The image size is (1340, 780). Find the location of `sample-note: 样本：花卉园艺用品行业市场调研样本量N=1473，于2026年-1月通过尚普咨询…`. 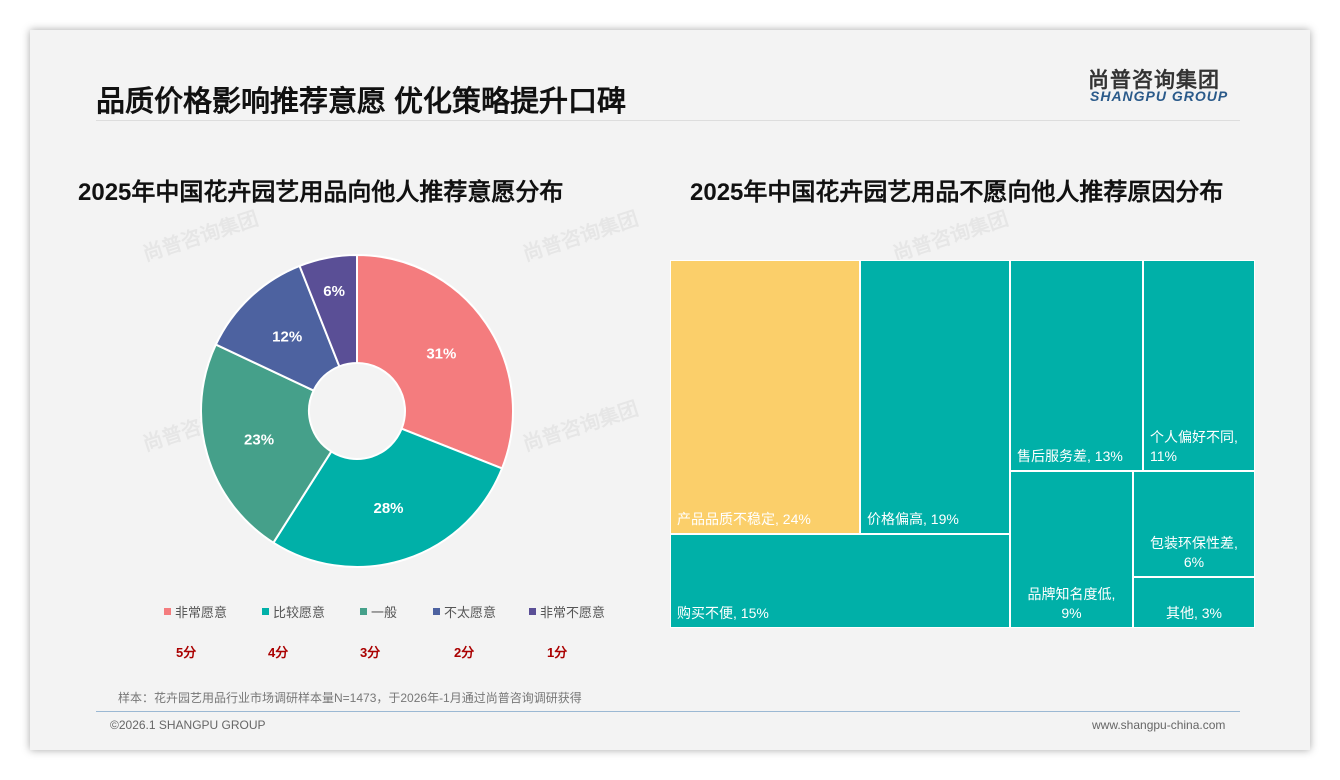

sample-note: 样本：花卉园艺用品行业市场调研样本量N=1473，于2026年-1月通过尚普咨询… is located at coordinates (350, 698).